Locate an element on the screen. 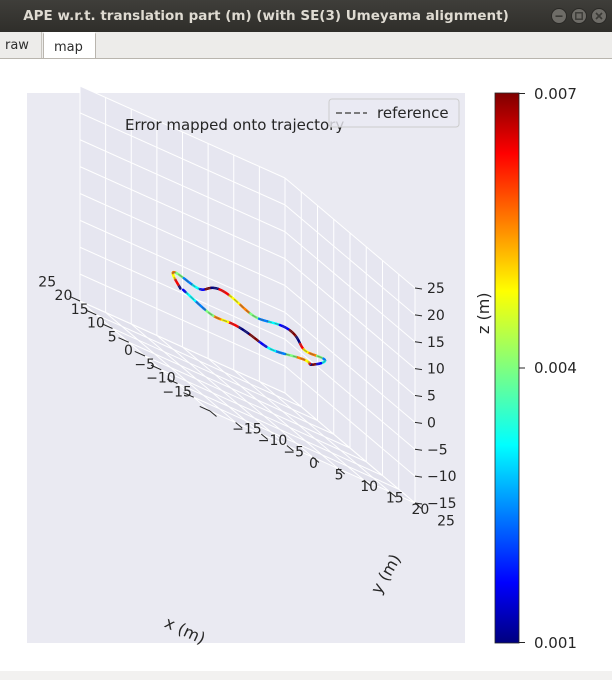  reference-path is located at coordinates (249, 318).